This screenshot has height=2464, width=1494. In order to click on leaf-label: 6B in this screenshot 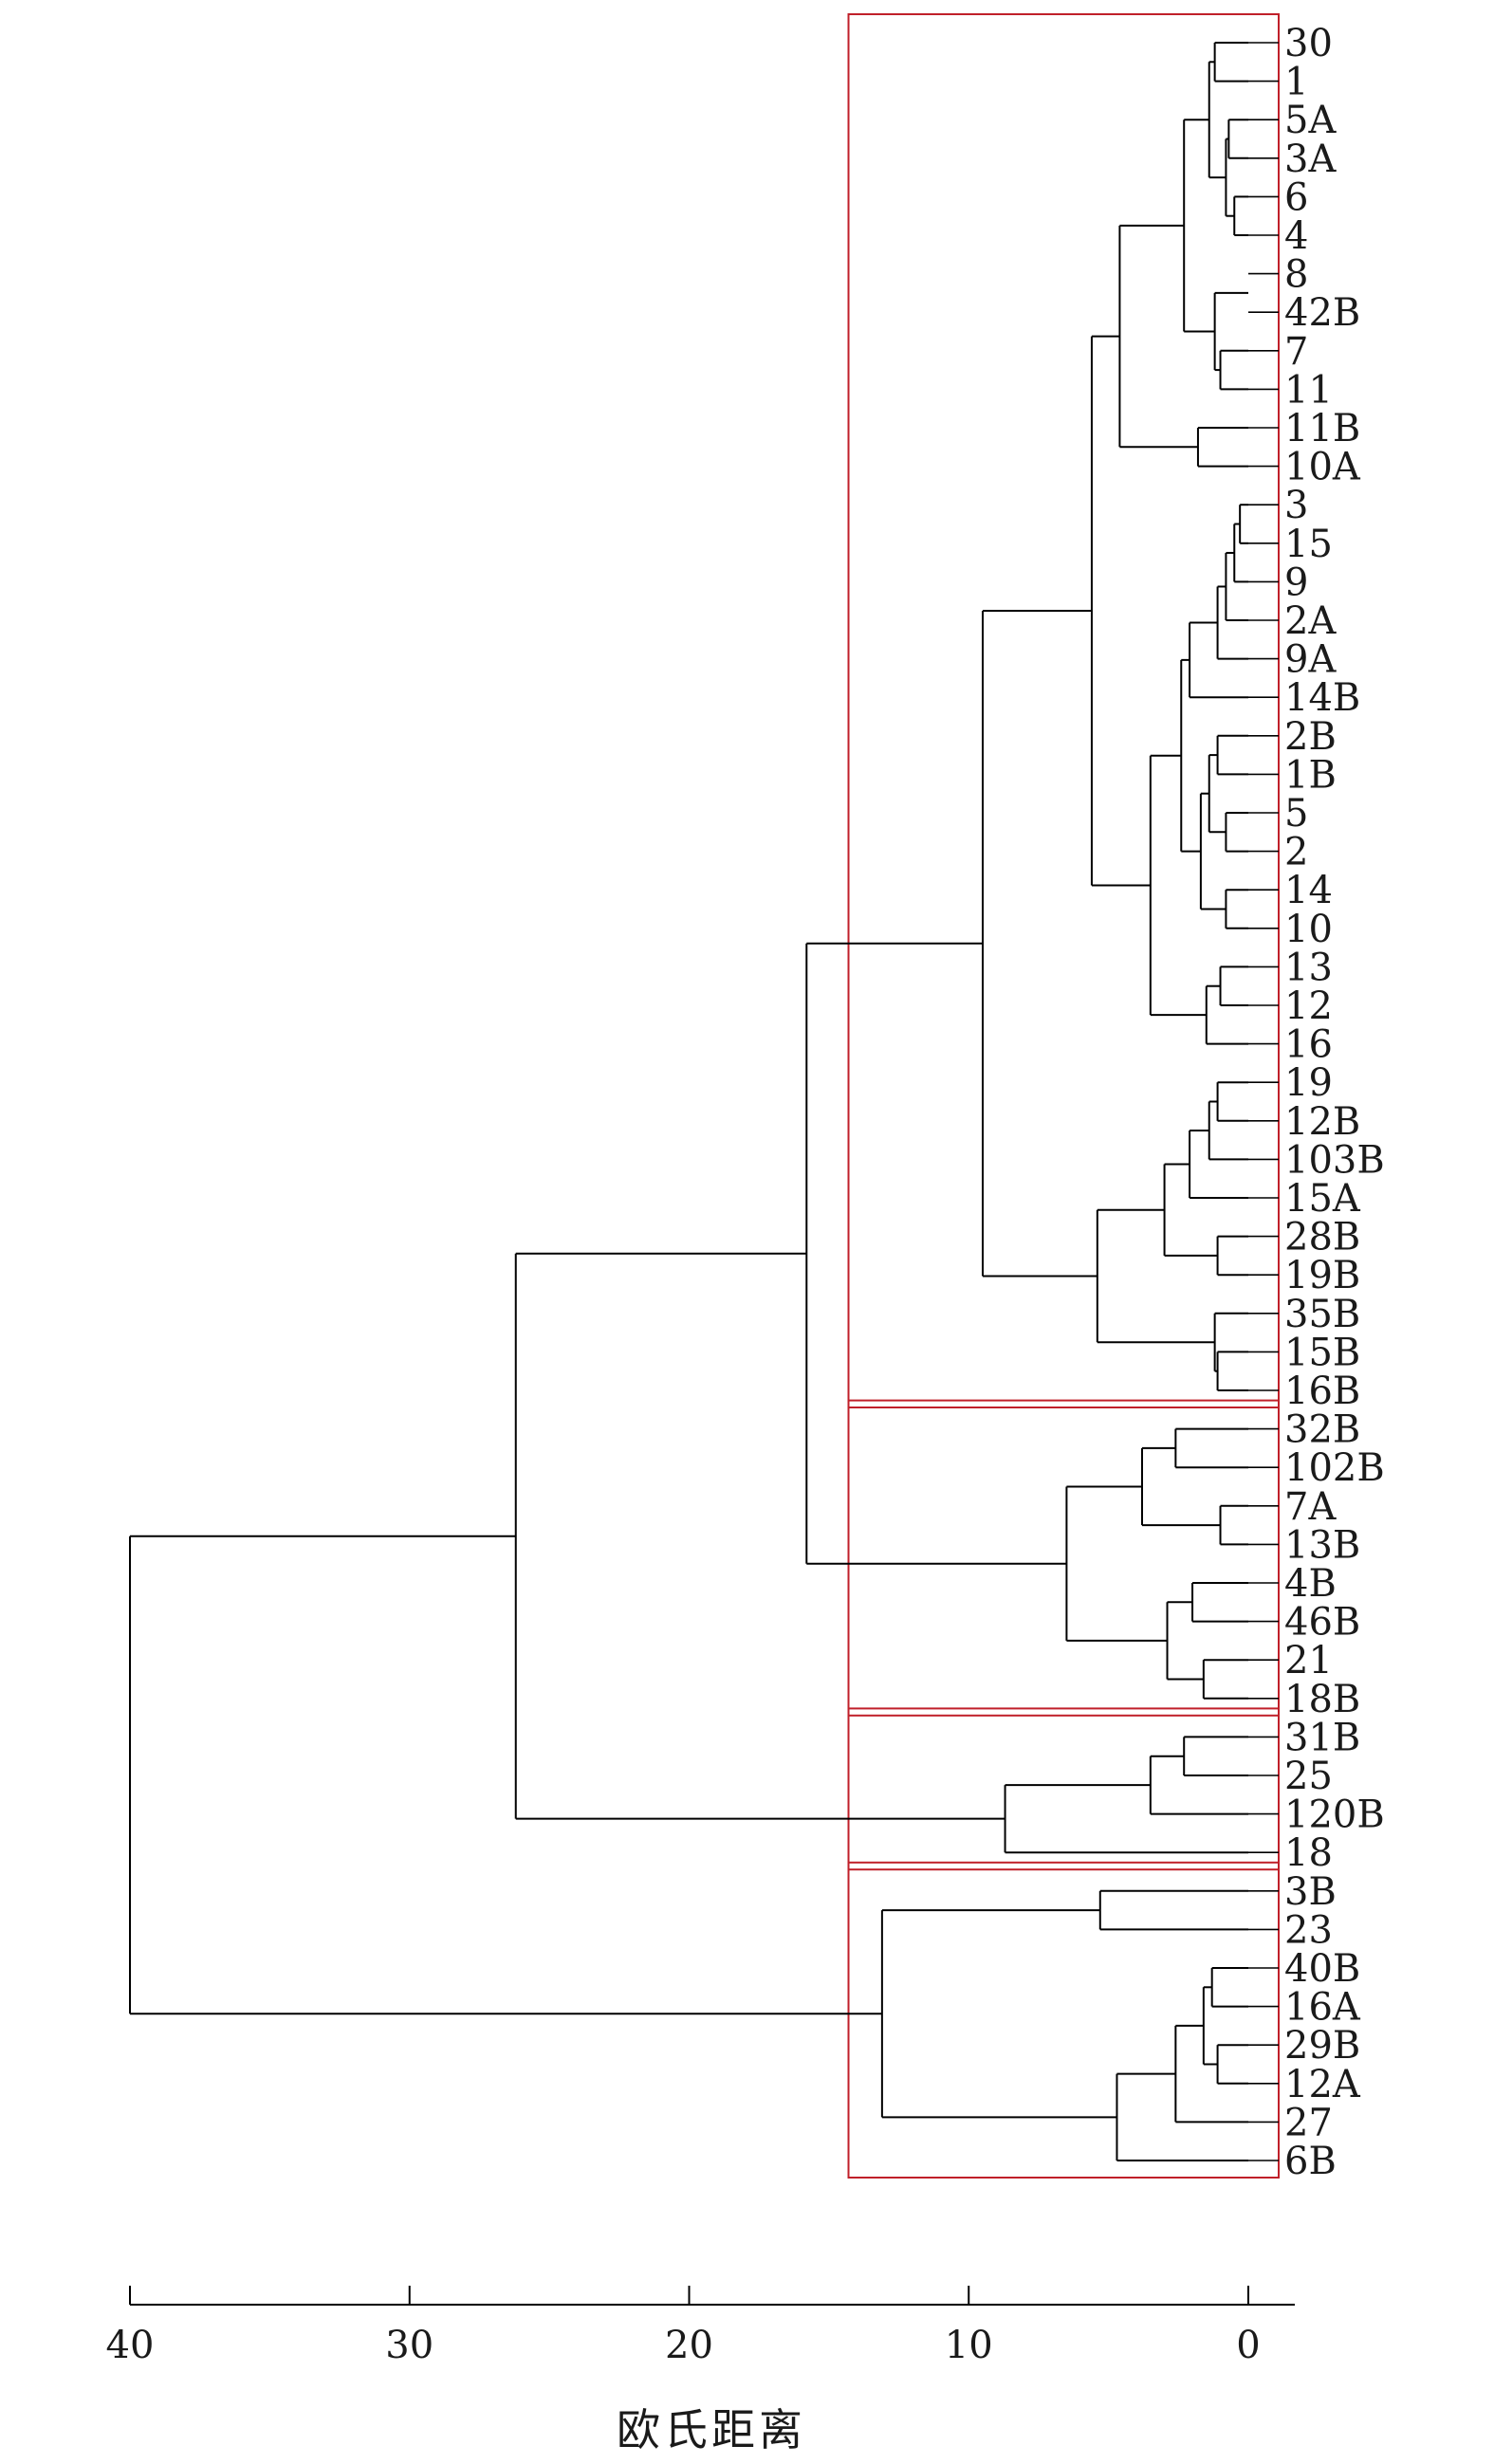, I will do `click(1310, 2161)`.